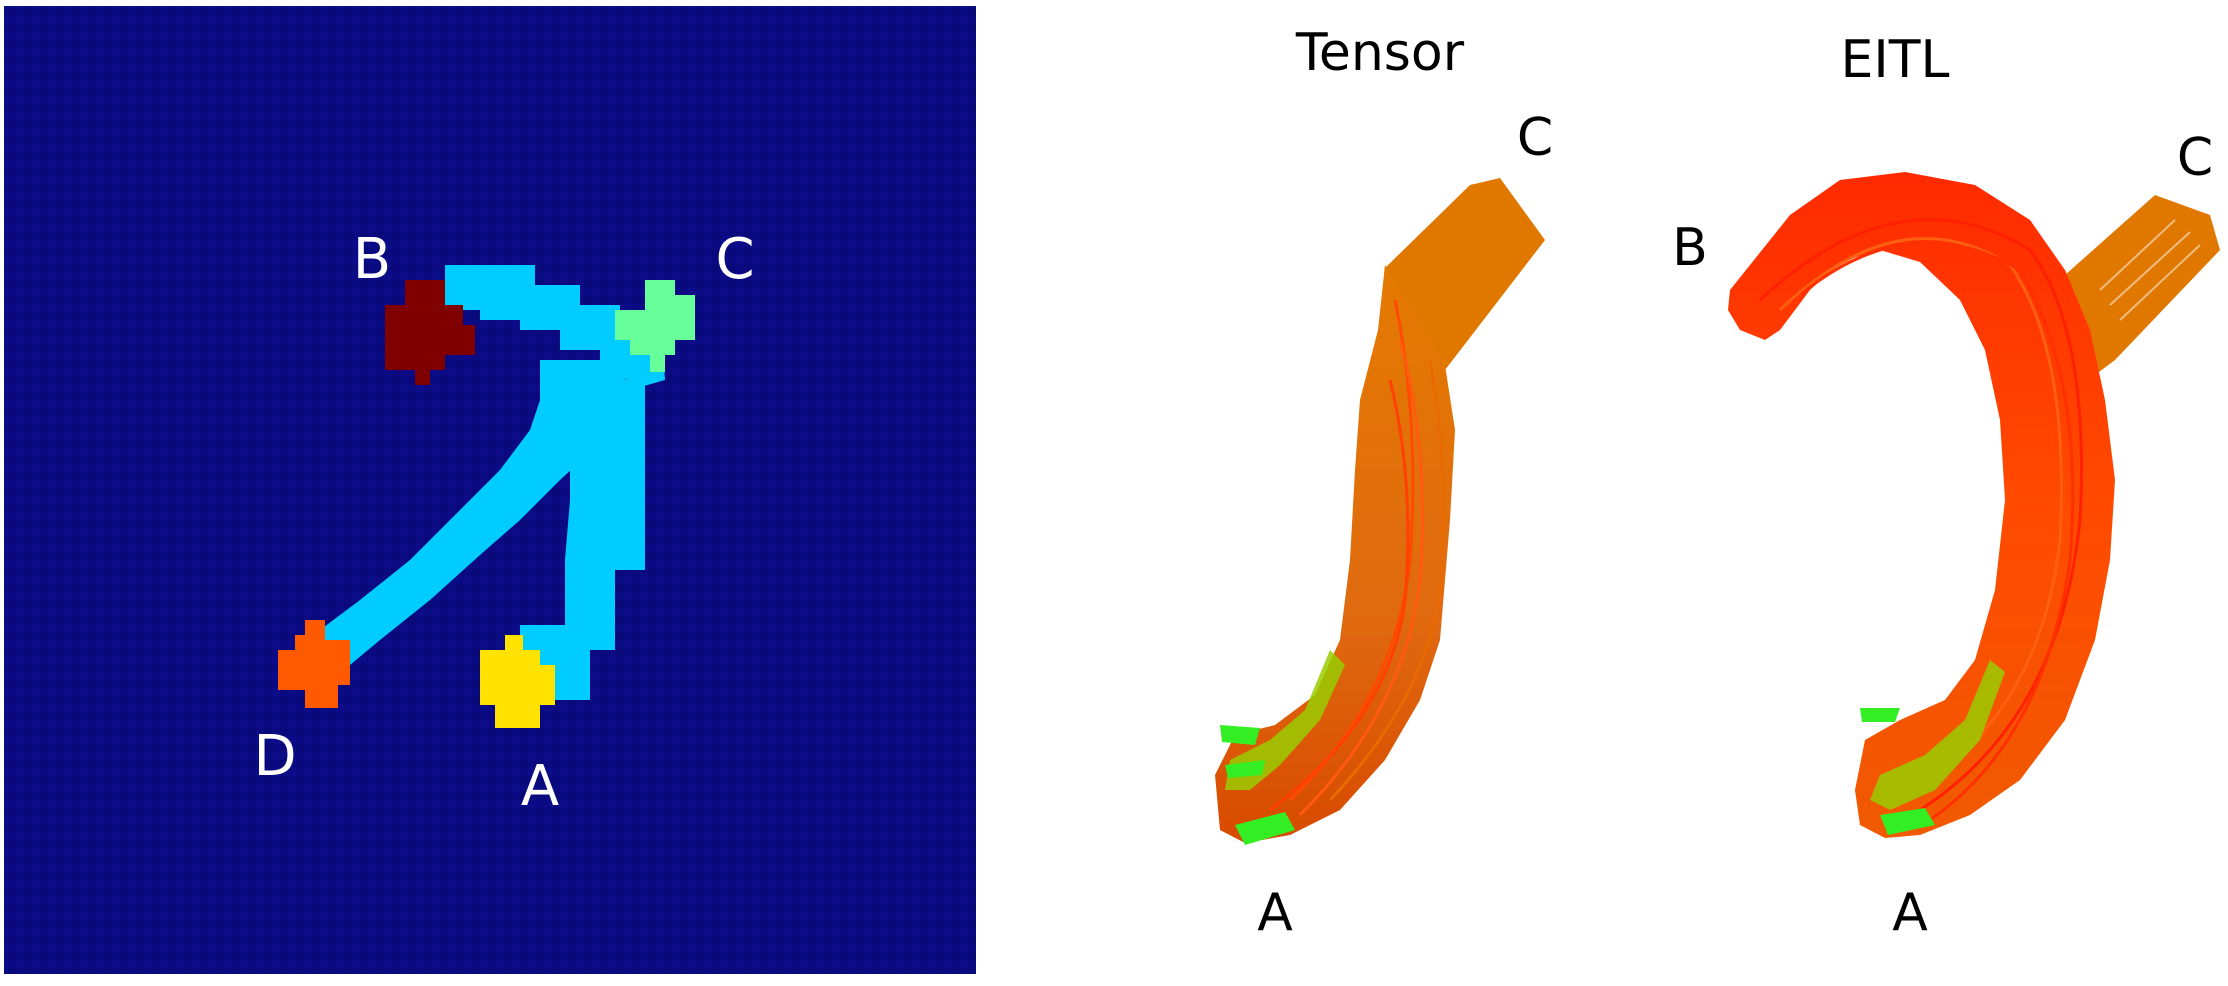  I want to click on roi-d, so click(314, 664).